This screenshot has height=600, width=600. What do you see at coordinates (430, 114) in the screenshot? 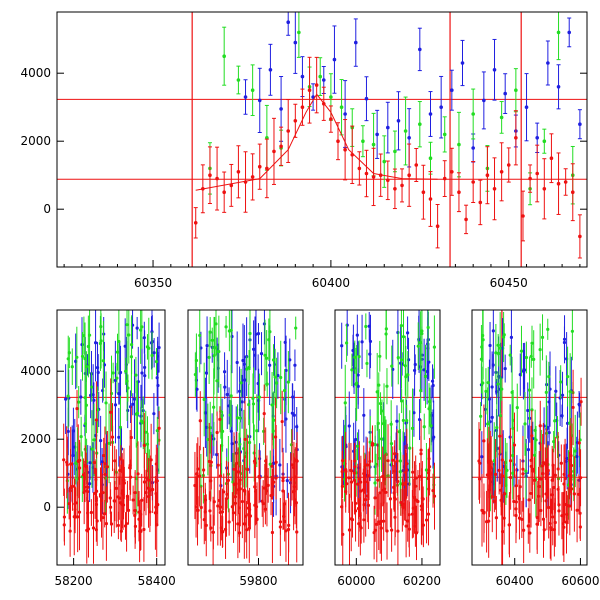
I see `top-blue-point` at bounding box center [430, 114].